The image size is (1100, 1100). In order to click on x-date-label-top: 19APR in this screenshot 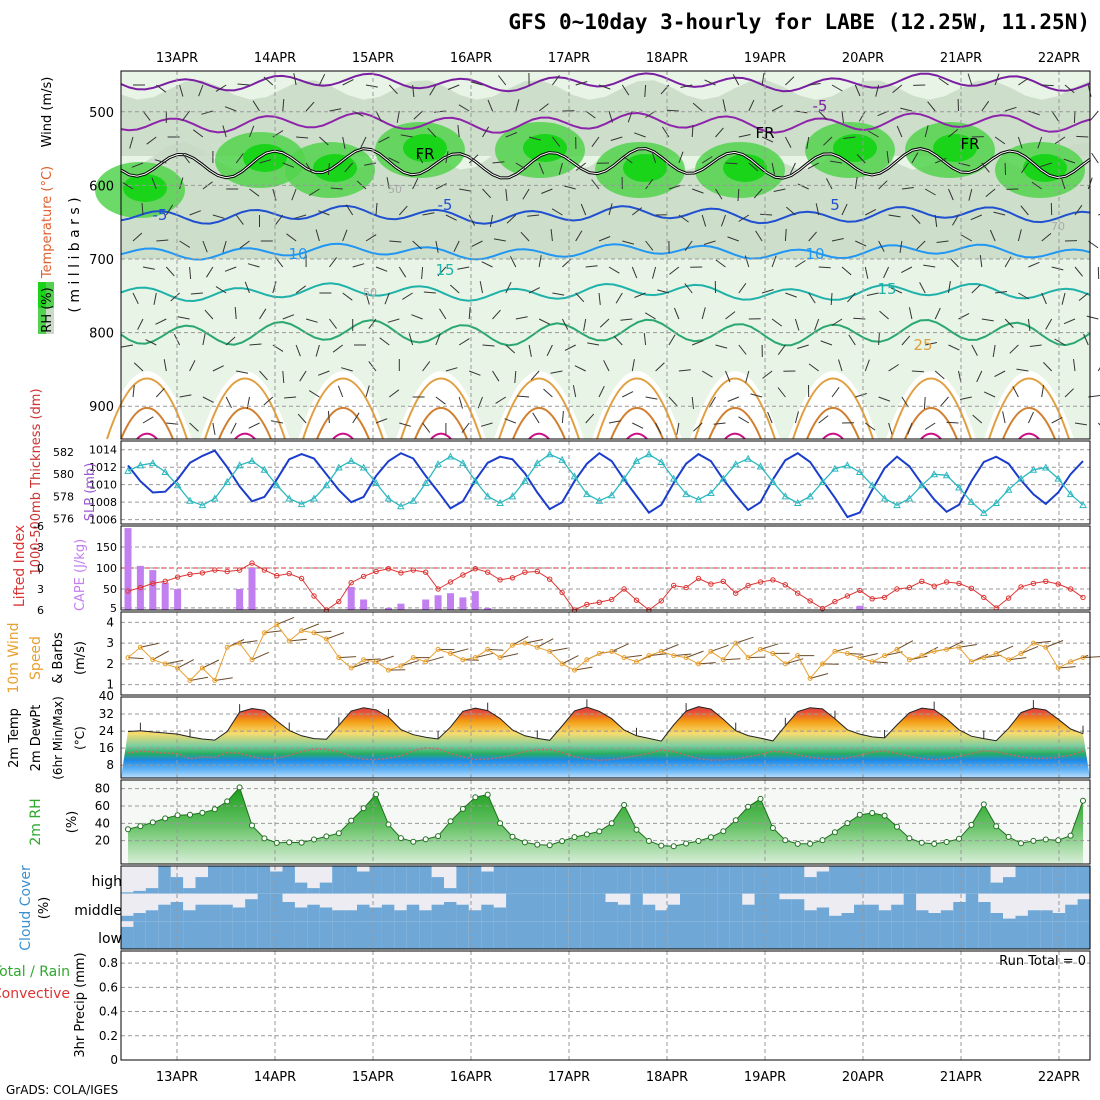, I will do `click(765, 58)`.